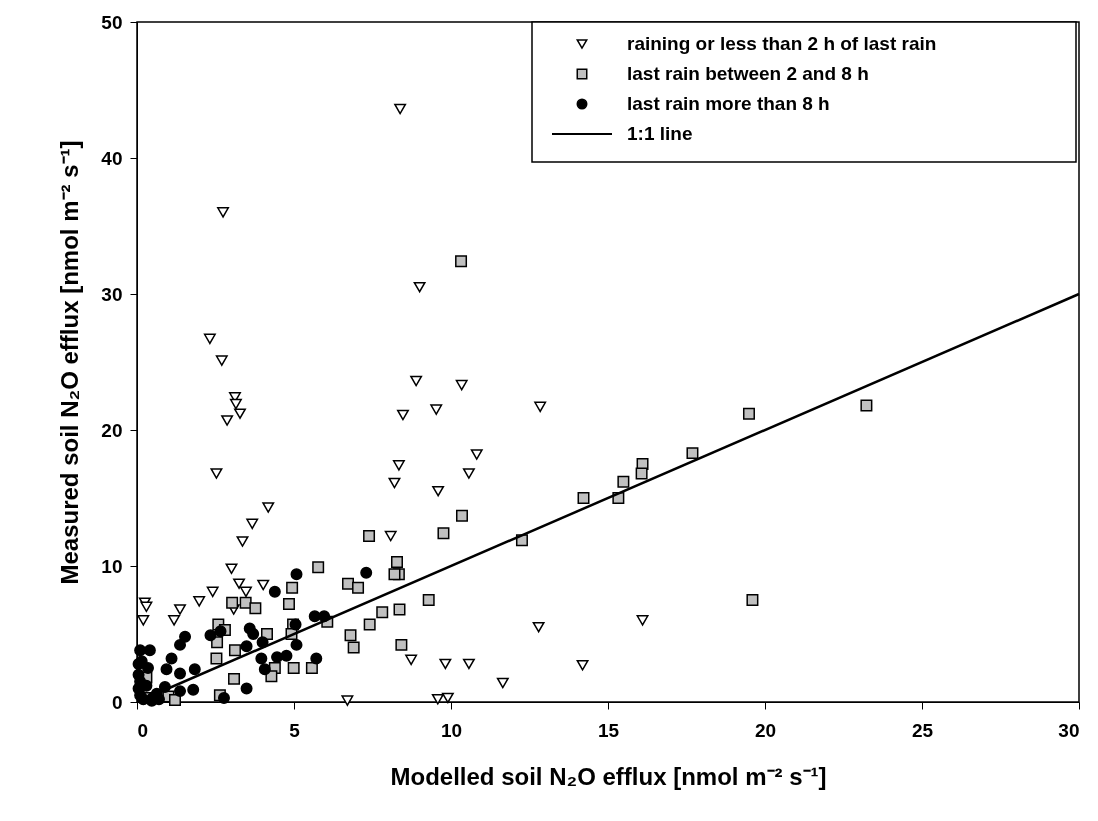 Image resolution: width=1098 pixels, height=821 pixels. I want to click on x-tick-label: 10, so click(451, 730).